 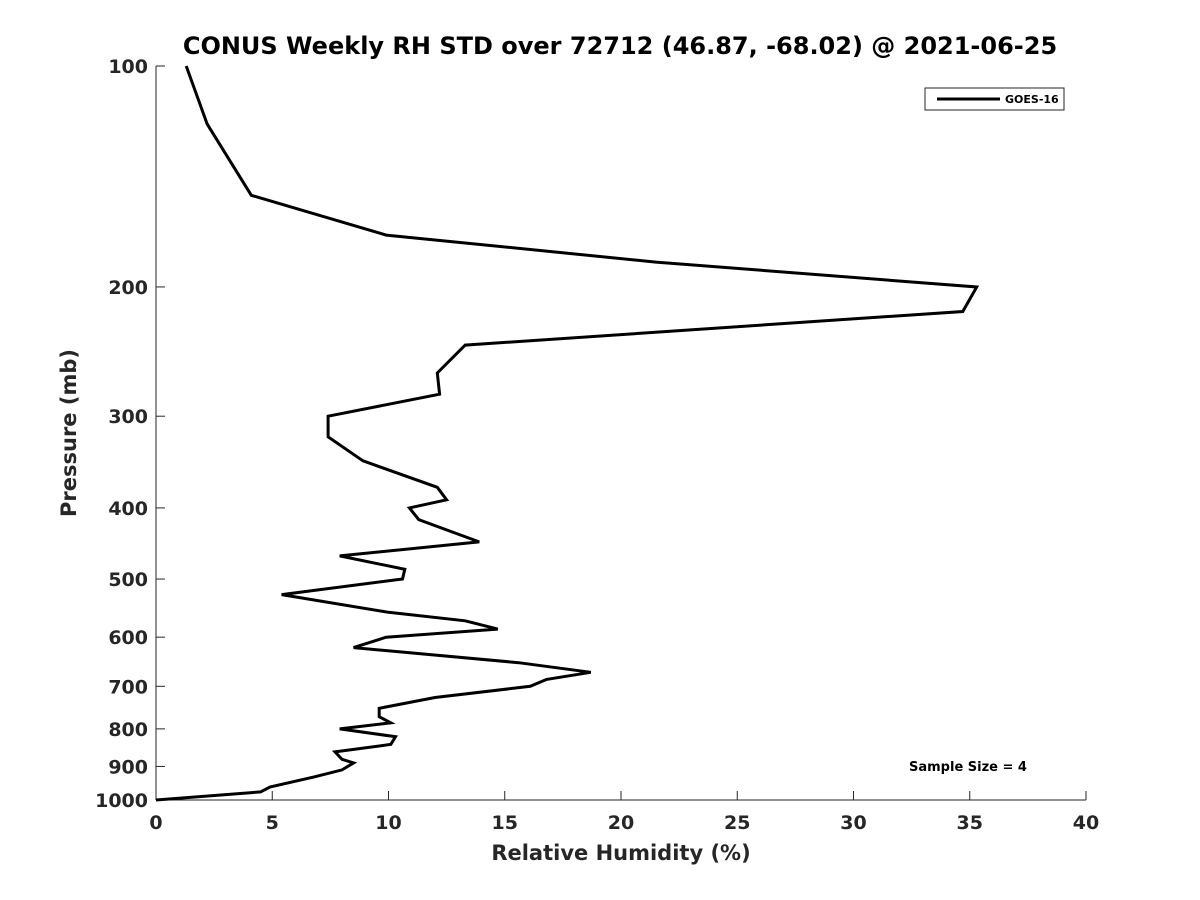 What do you see at coordinates (737, 823) in the screenshot?
I see `x-tick-label: 25` at bounding box center [737, 823].